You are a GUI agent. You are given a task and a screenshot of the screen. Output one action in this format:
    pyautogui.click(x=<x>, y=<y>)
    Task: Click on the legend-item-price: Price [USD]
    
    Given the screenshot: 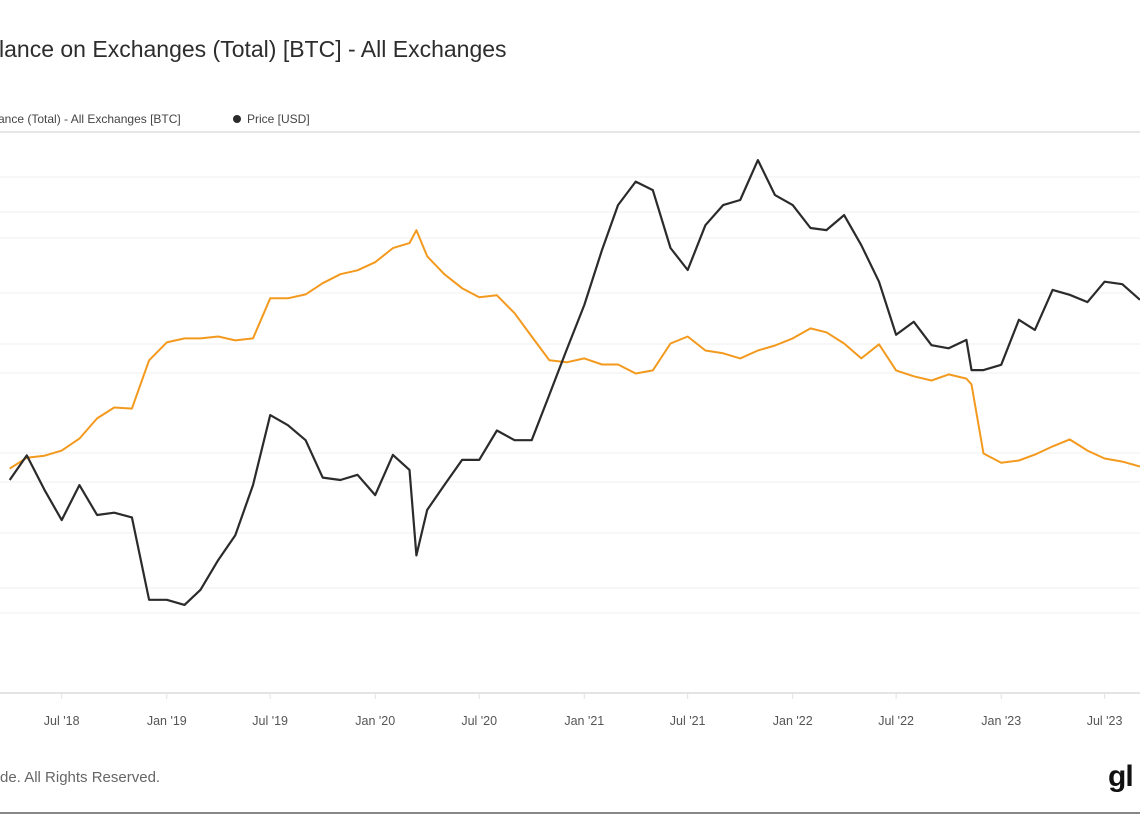 What is the action you would take?
    pyautogui.click(x=271, y=119)
    